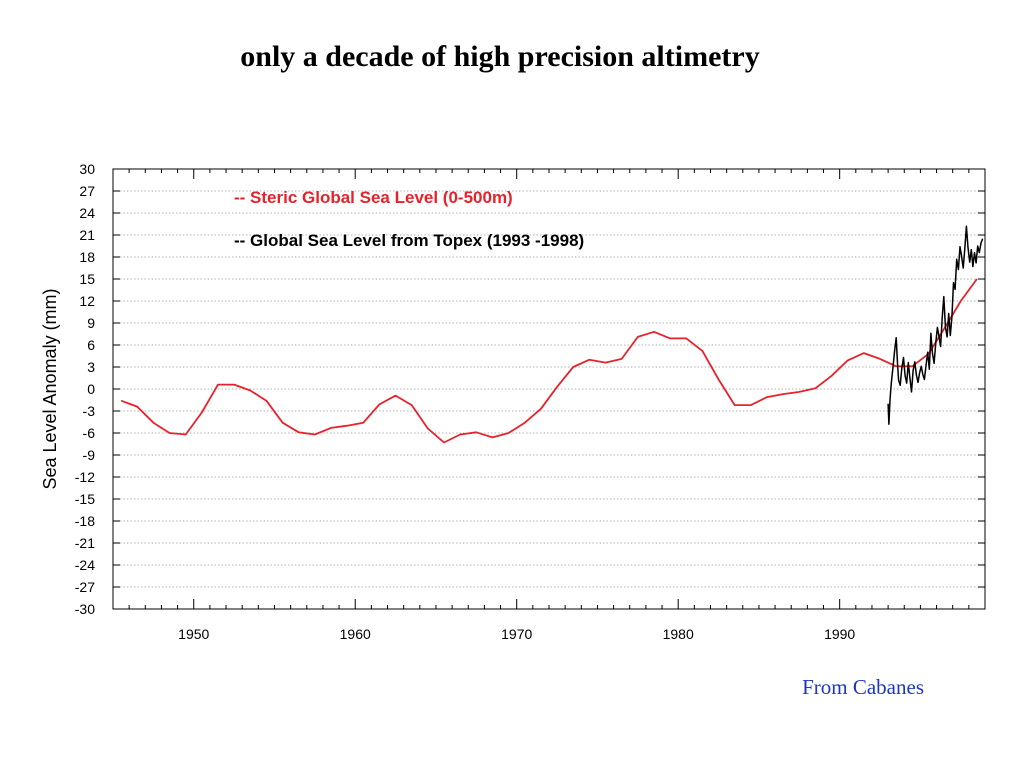 The width and height of the screenshot is (1024, 768). Describe the element at coordinates (87, 235) in the screenshot. I see `y-tick-label: 21` at that location.